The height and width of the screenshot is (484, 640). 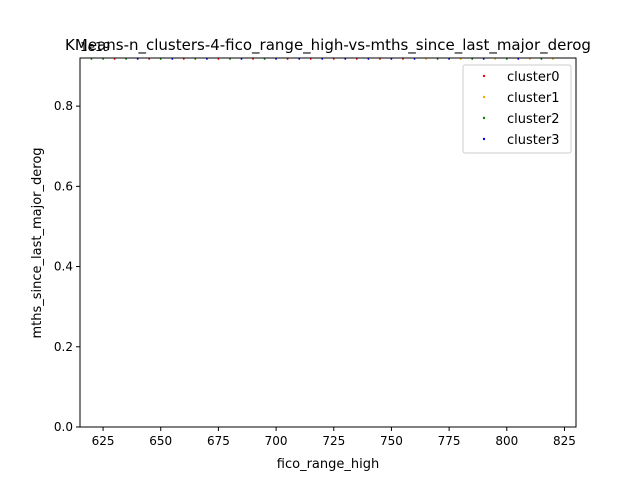 I want to click on y-tick-label: 0.6, so click(x=63, y=186).